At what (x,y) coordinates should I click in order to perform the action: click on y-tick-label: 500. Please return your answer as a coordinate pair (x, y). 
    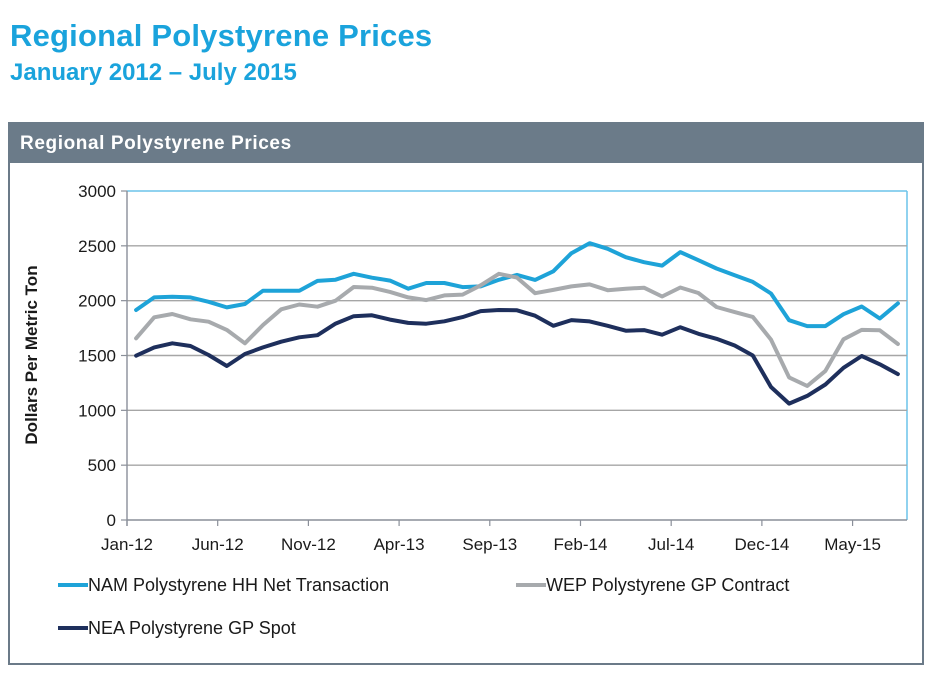
    Looking at the image, I should click on (102, 465).